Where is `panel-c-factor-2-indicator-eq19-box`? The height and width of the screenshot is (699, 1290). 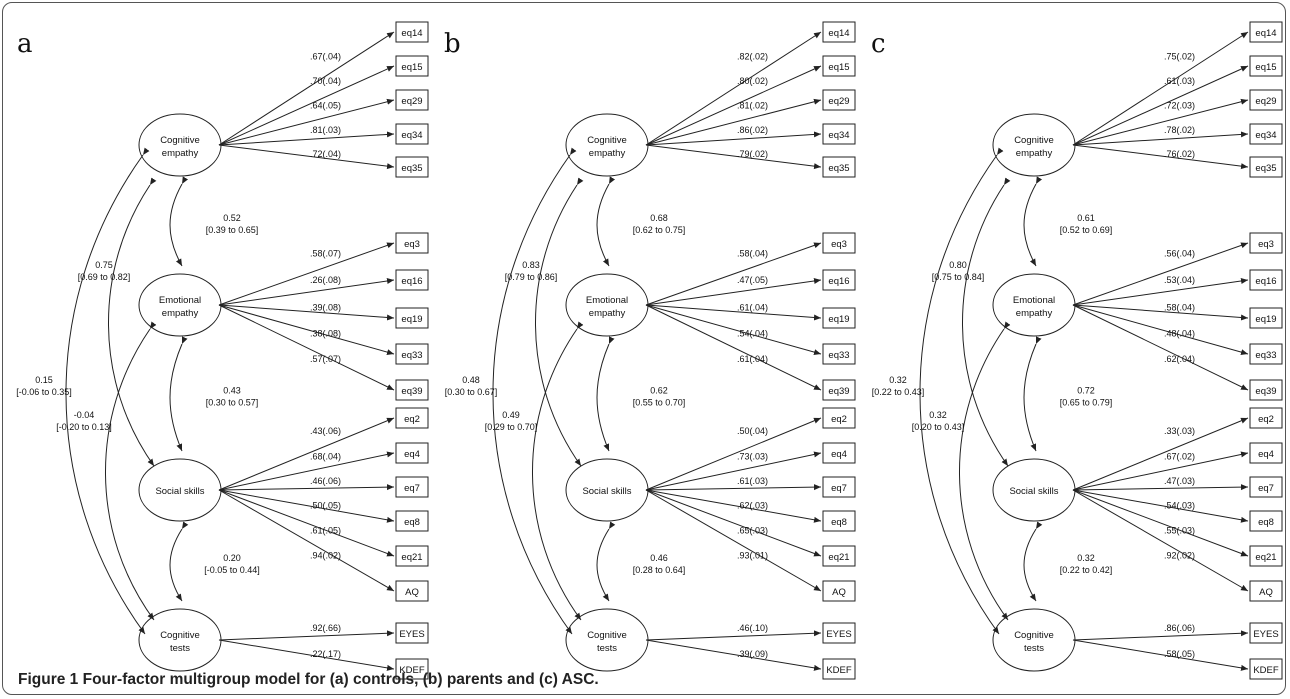
panel-c-factor-2-indicator-eq19-box is located at coordinates (1266, 318).